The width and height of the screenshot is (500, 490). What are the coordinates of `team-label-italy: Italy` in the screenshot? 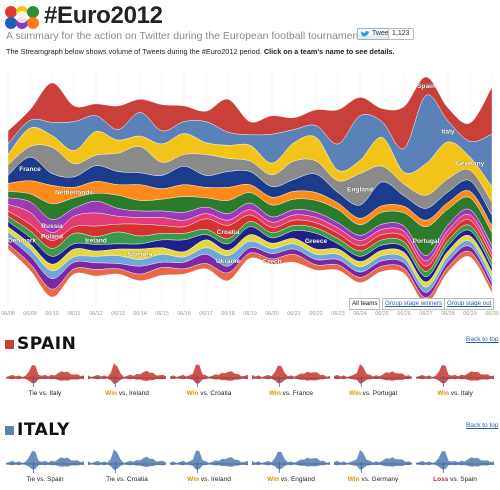 It's located at (448, 132).